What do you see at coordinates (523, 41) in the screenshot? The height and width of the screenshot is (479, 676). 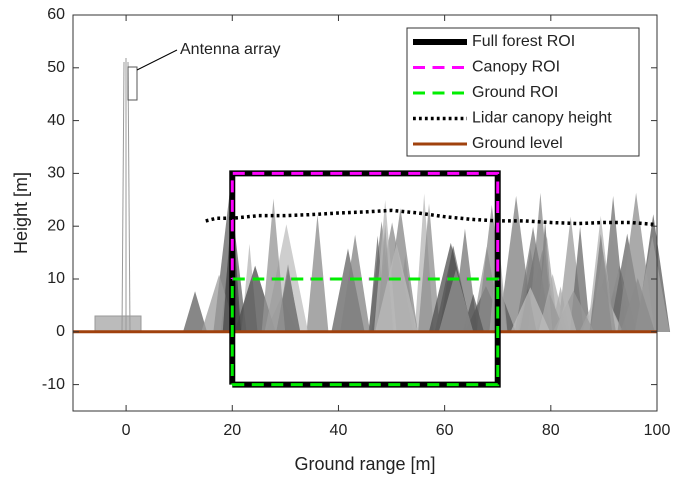 I see `legend-label: Full forest ROI` at bounding box center [523, 41].